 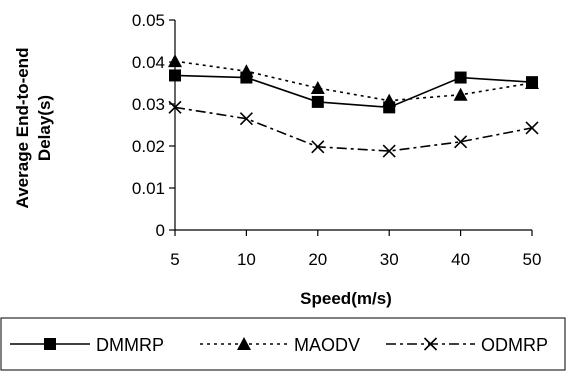 I want to click on y-tick-label: 0.04, so click(x=148, y=62).